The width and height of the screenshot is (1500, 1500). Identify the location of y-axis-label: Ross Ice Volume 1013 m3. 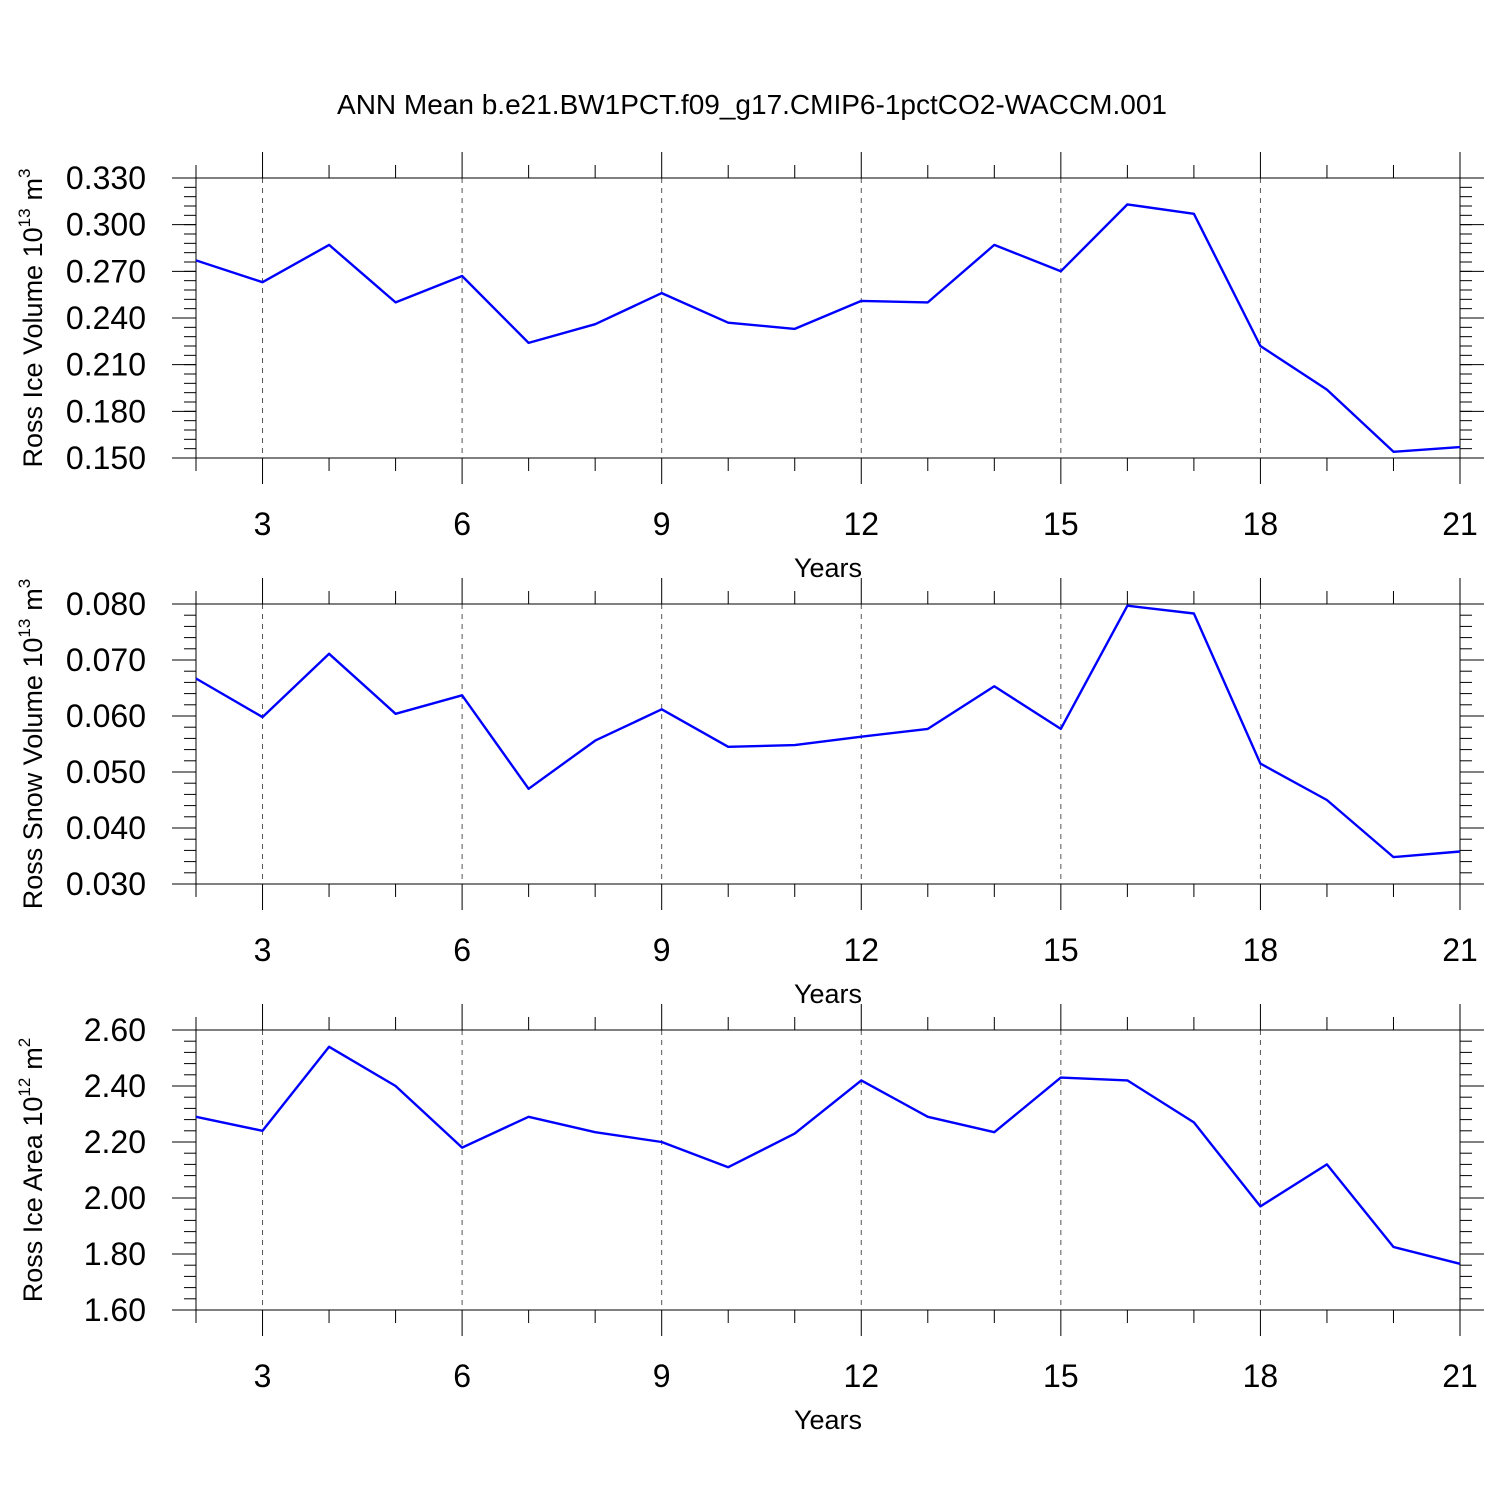
(31, 317).